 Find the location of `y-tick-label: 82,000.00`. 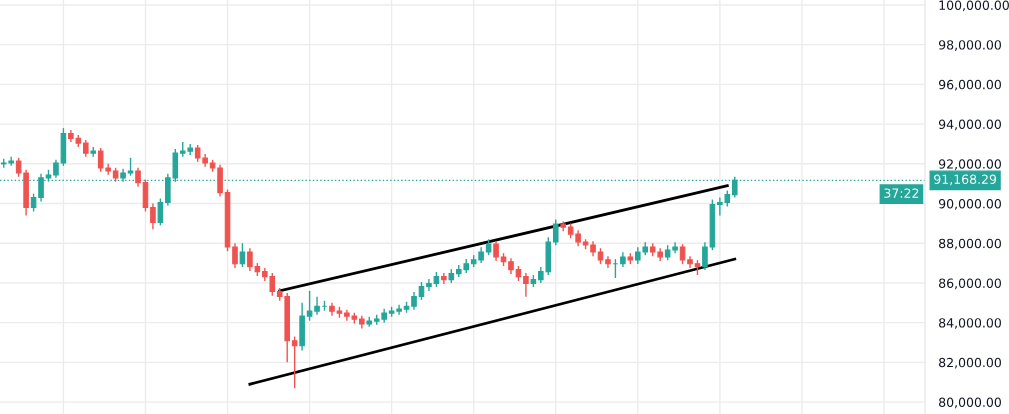

y-tick-label: 82,000.00 is located at coordinates (970, 363).